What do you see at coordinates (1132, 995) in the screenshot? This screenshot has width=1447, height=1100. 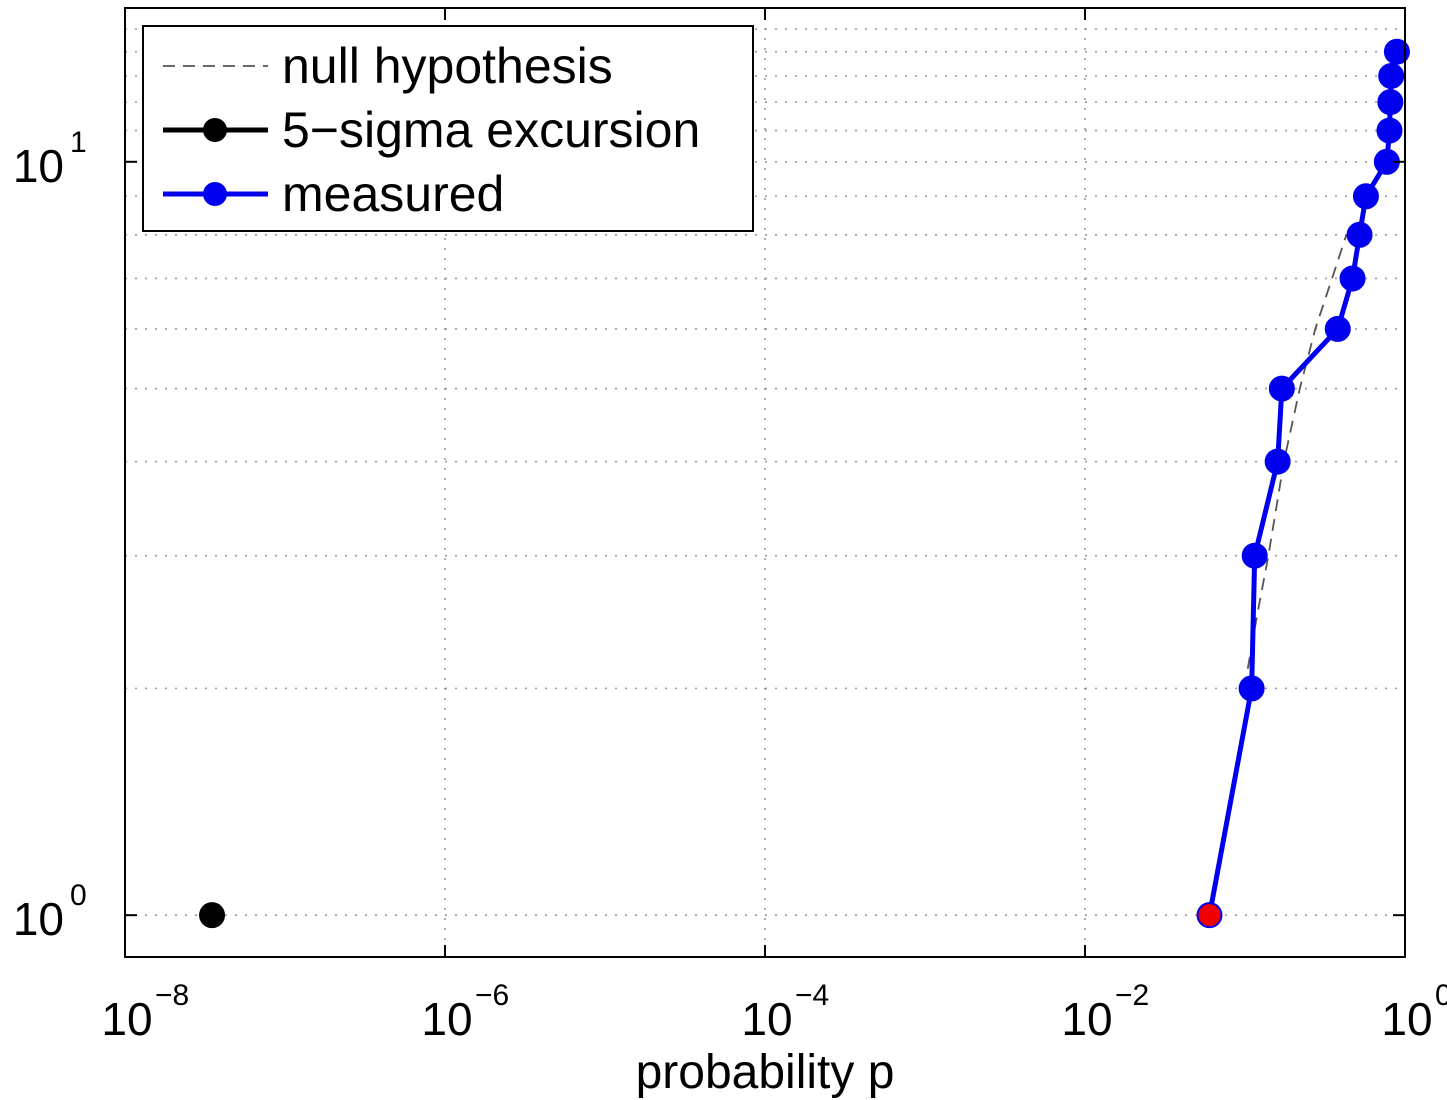 I see `x-tick-exponent: −2` at bounding box center [1132, 995].